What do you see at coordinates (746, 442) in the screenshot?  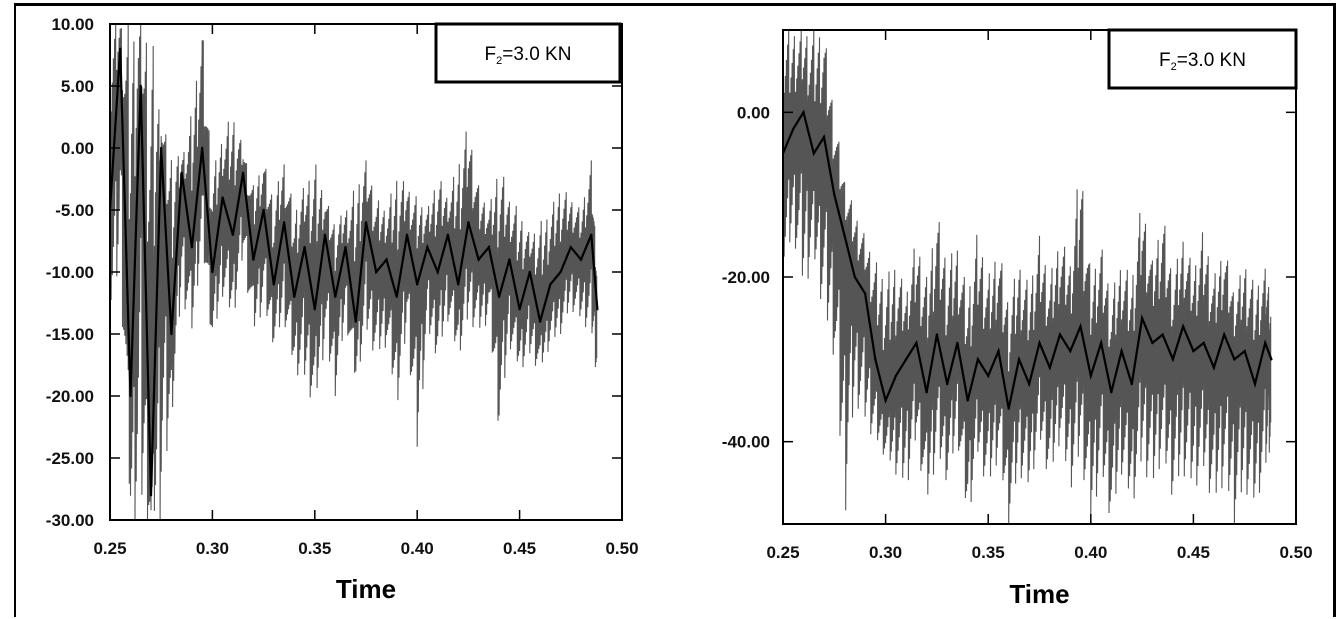 I see `y-tick-label: -40.00` at bounding box center [746, 442].